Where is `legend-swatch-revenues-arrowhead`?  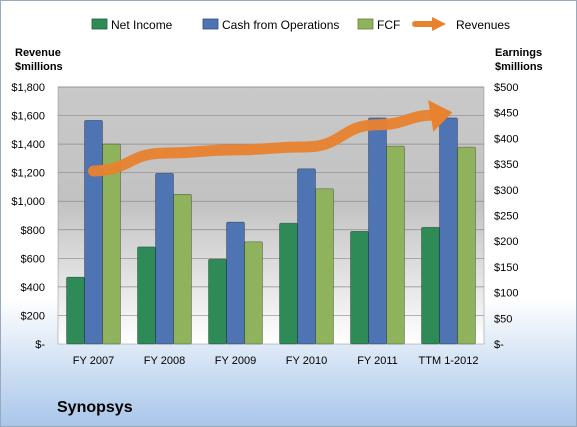 legend-swatch-revenues-arrowhead is located at coordinates (439, 24).